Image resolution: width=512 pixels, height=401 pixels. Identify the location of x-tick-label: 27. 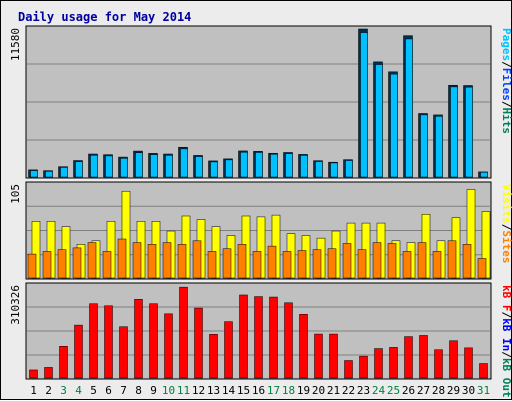
(423, 390).